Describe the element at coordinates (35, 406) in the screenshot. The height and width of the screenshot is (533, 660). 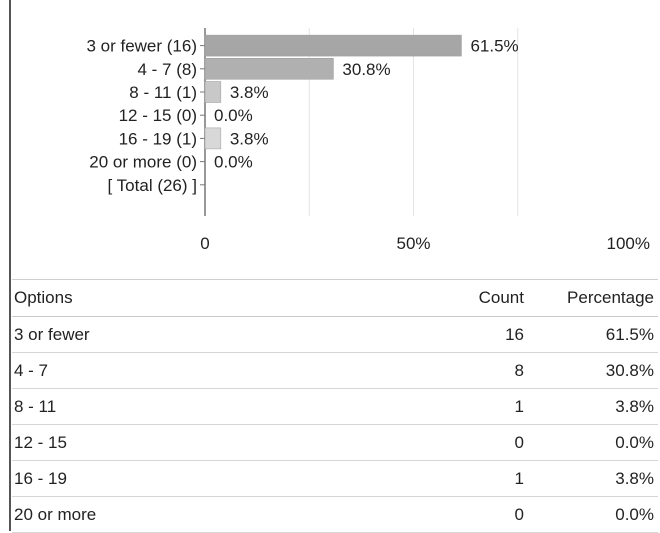
I see `row-option: 8 - 11` at that location.